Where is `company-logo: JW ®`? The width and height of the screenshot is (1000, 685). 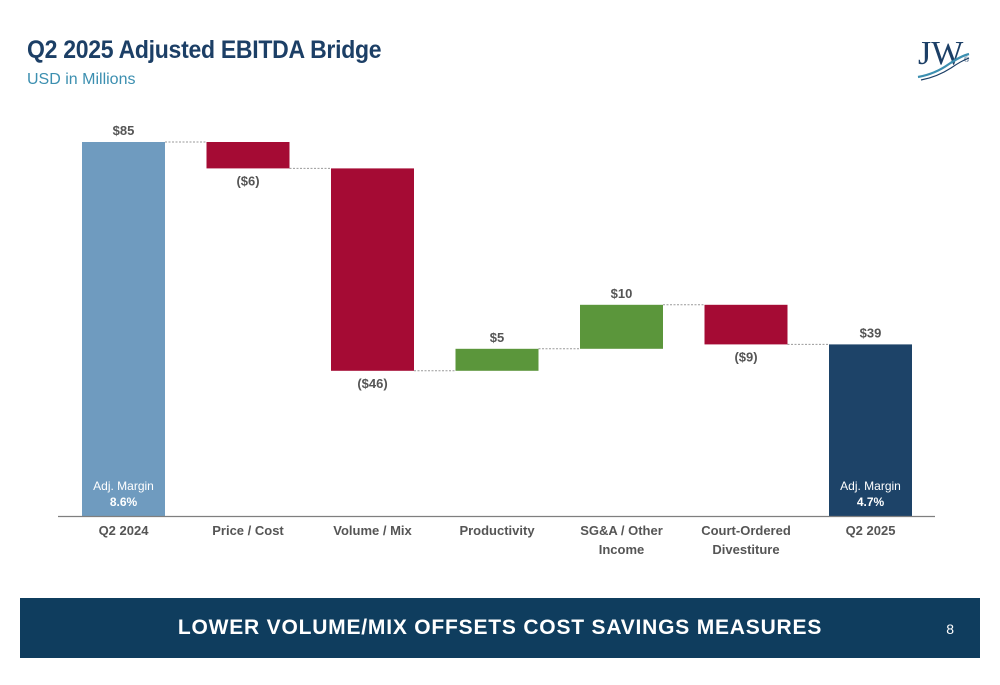 company-logo: JW ® is located at coordinates (943, 58).